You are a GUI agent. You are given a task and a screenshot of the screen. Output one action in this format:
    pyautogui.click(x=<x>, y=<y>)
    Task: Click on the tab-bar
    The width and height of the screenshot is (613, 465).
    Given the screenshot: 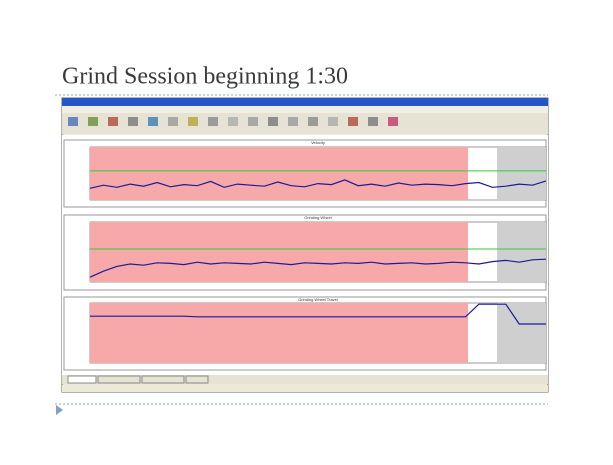 What is the action you would take?
    pyautogui.click(x=305, y=379)
    